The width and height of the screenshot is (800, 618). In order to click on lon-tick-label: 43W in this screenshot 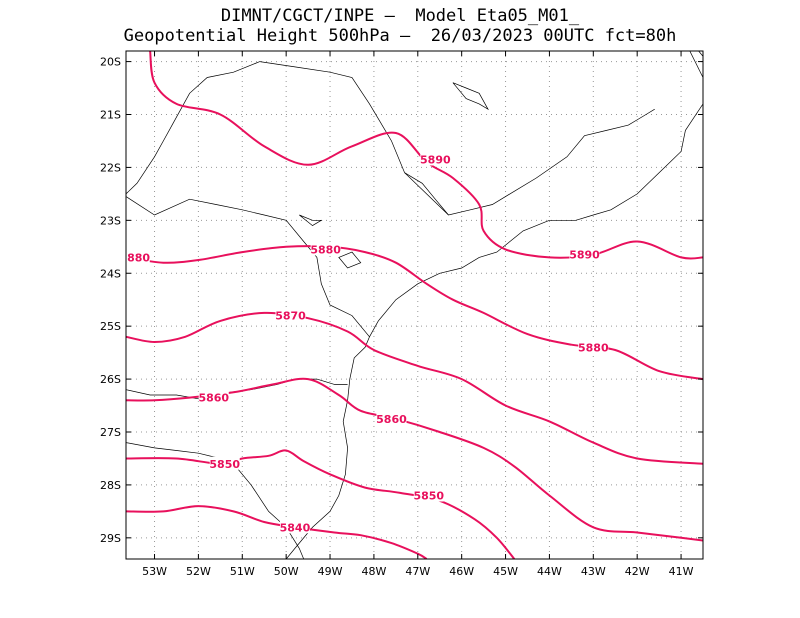, I will do `click(593, 571)`.